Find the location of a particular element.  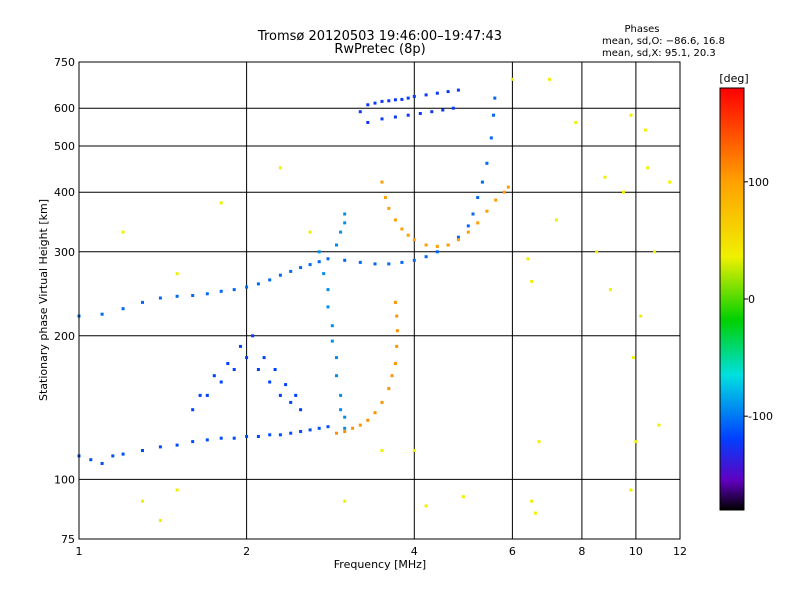

x-tick-labels: 1 2 4 6 8 10 12 is located at coordinates (382, 551).